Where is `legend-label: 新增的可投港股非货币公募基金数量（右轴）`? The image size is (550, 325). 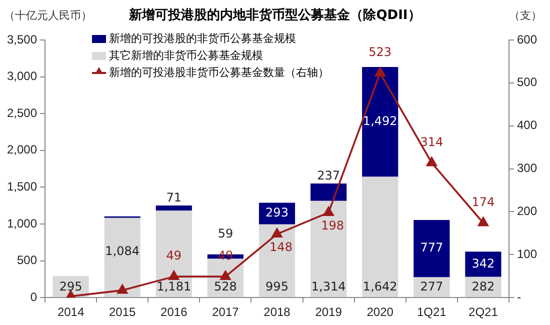
legend-label: 新增的可投港股非货币公募基金数量（右轴） is located at coordinates (219, 73).